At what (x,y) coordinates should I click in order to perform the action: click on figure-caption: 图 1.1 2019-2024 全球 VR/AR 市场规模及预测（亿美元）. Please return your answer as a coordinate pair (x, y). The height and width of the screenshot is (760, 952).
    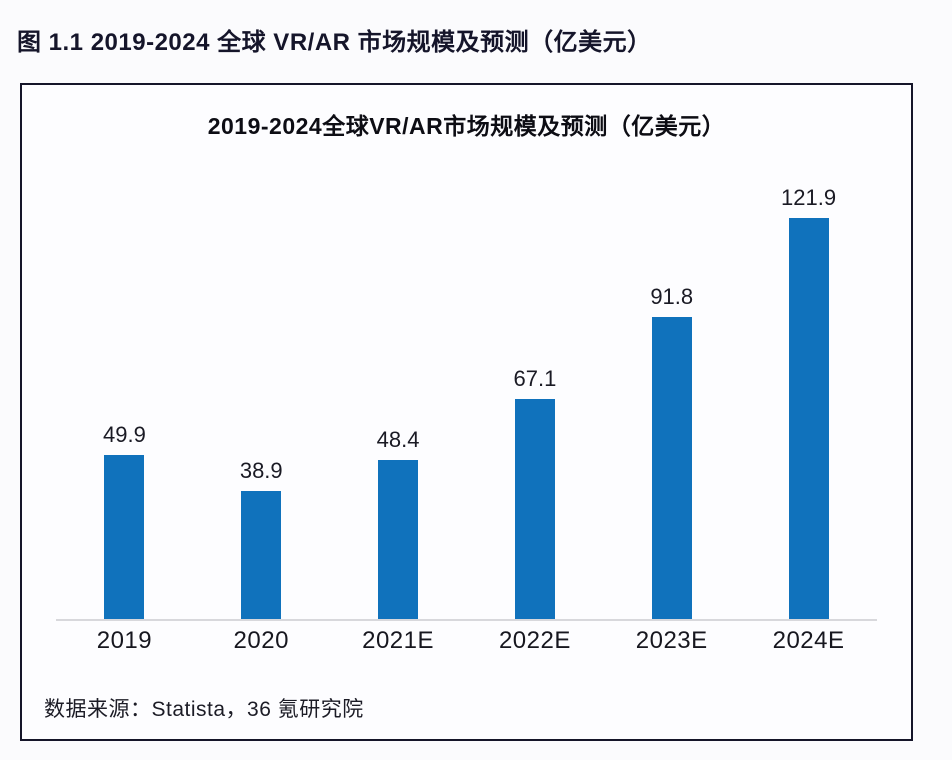
    Looking at the image, I should click on (334, 42).